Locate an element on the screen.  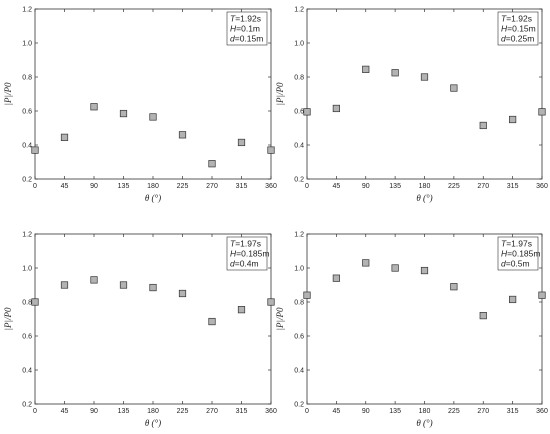
legend-value-d: =0.5m is located at coordinates (518, 264).